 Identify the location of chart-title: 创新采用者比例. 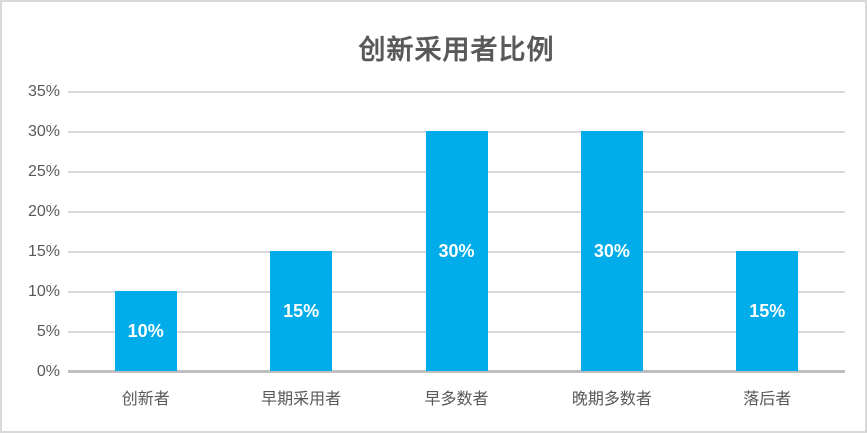
(456, 50).